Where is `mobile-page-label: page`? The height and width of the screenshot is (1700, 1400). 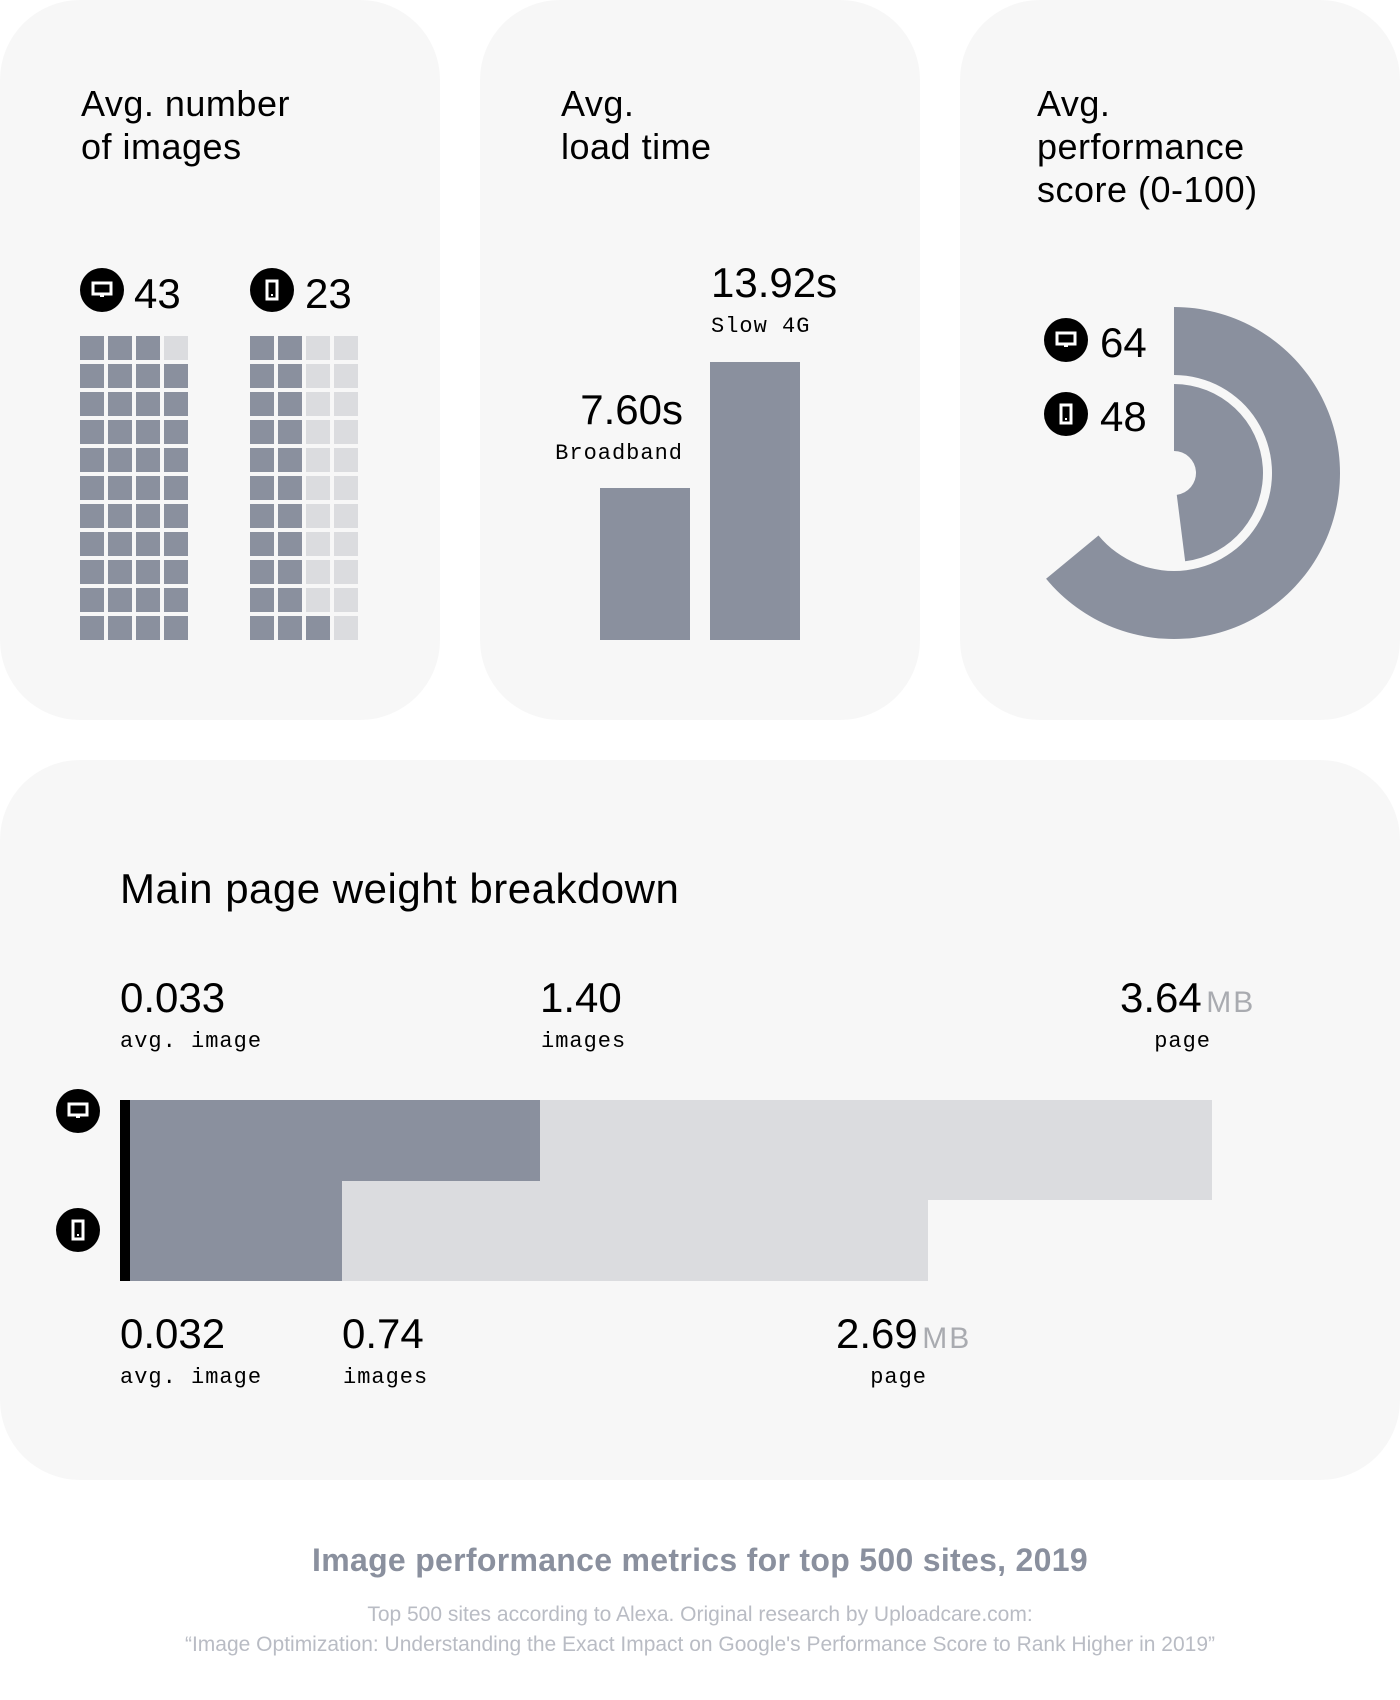 mobile-page-label: page is located at coordinates (898, 1377).